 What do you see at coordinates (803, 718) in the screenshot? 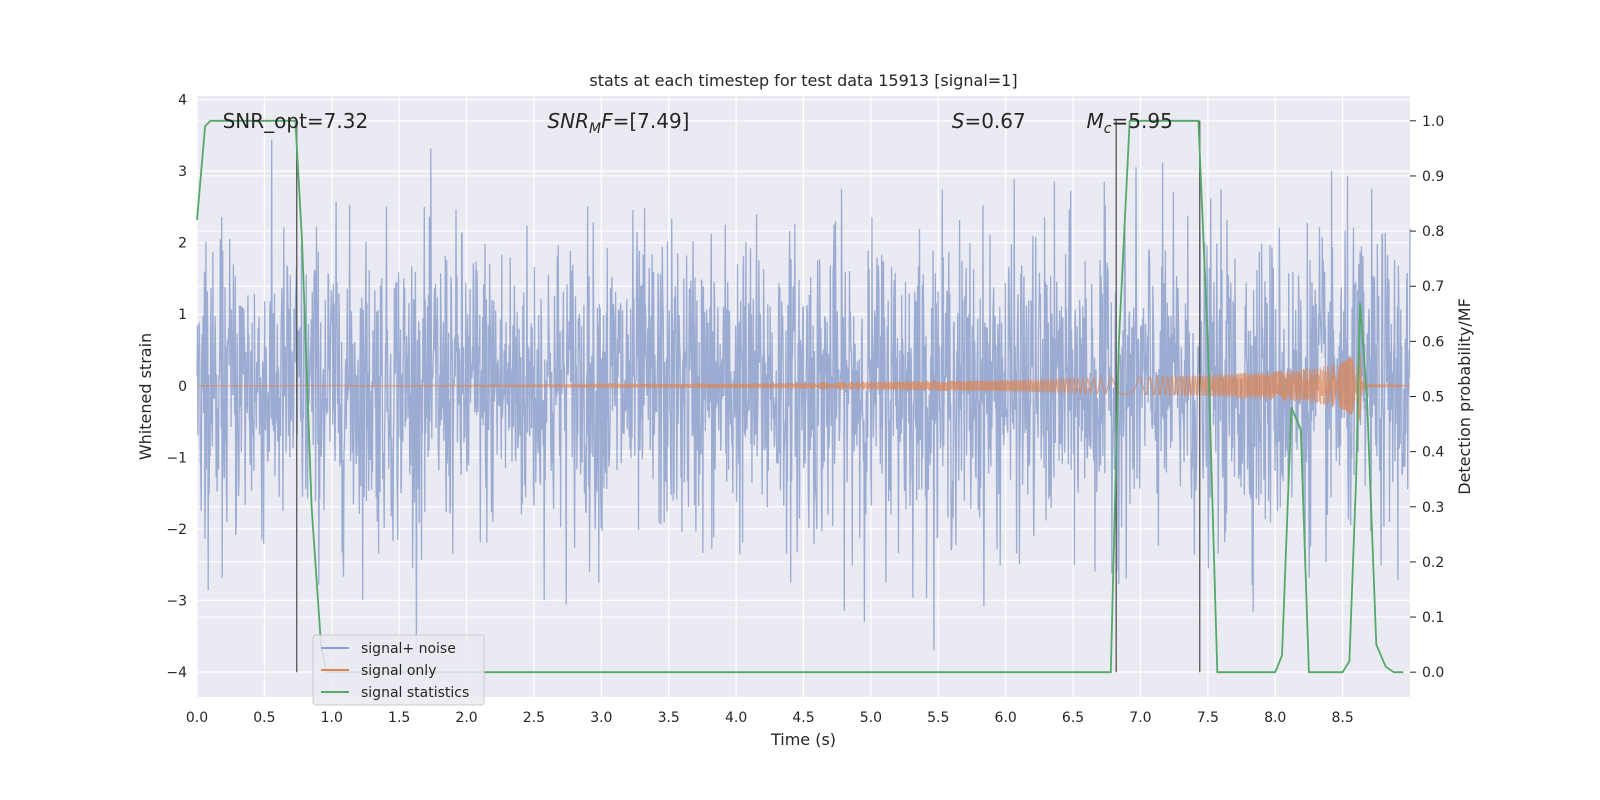
I see `x-tick-label: 4.5` at bounding box center [803, 718].